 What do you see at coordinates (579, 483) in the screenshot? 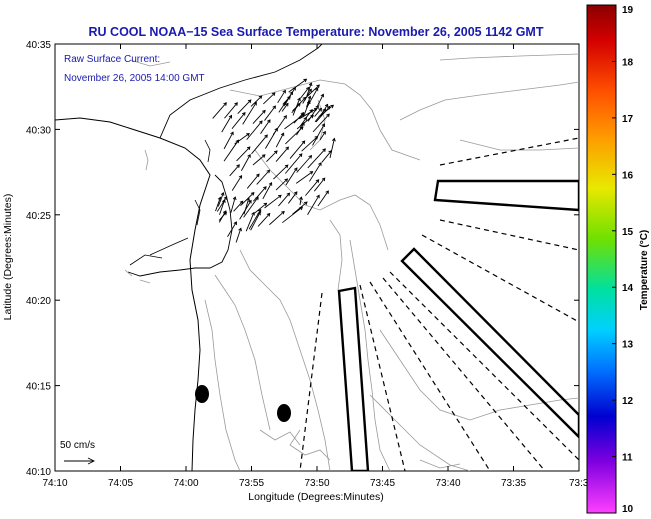
I see `x-tick-label: 73:3` at bounding box center [579, 483].